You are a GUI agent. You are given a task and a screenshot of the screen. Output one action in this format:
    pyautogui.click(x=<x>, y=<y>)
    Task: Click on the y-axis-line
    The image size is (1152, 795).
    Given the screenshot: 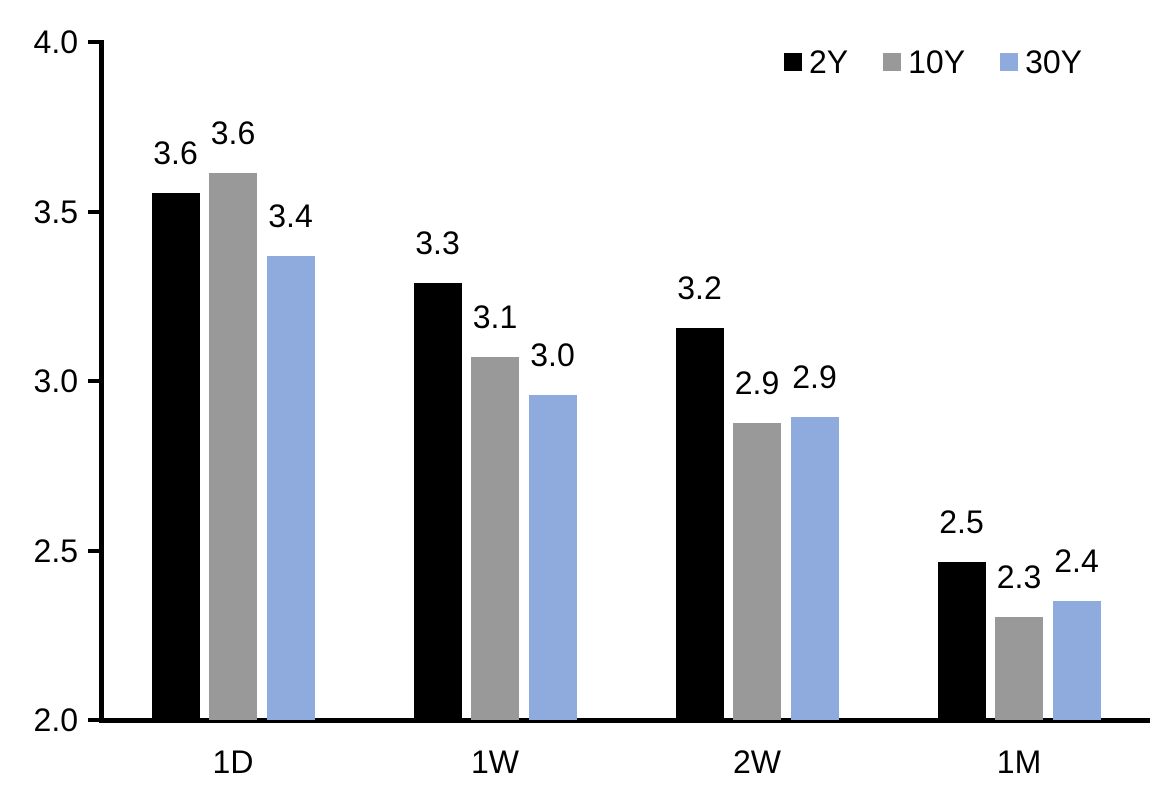 What is the action you would take?
    pyautogui.click(x=101, y=381)
    